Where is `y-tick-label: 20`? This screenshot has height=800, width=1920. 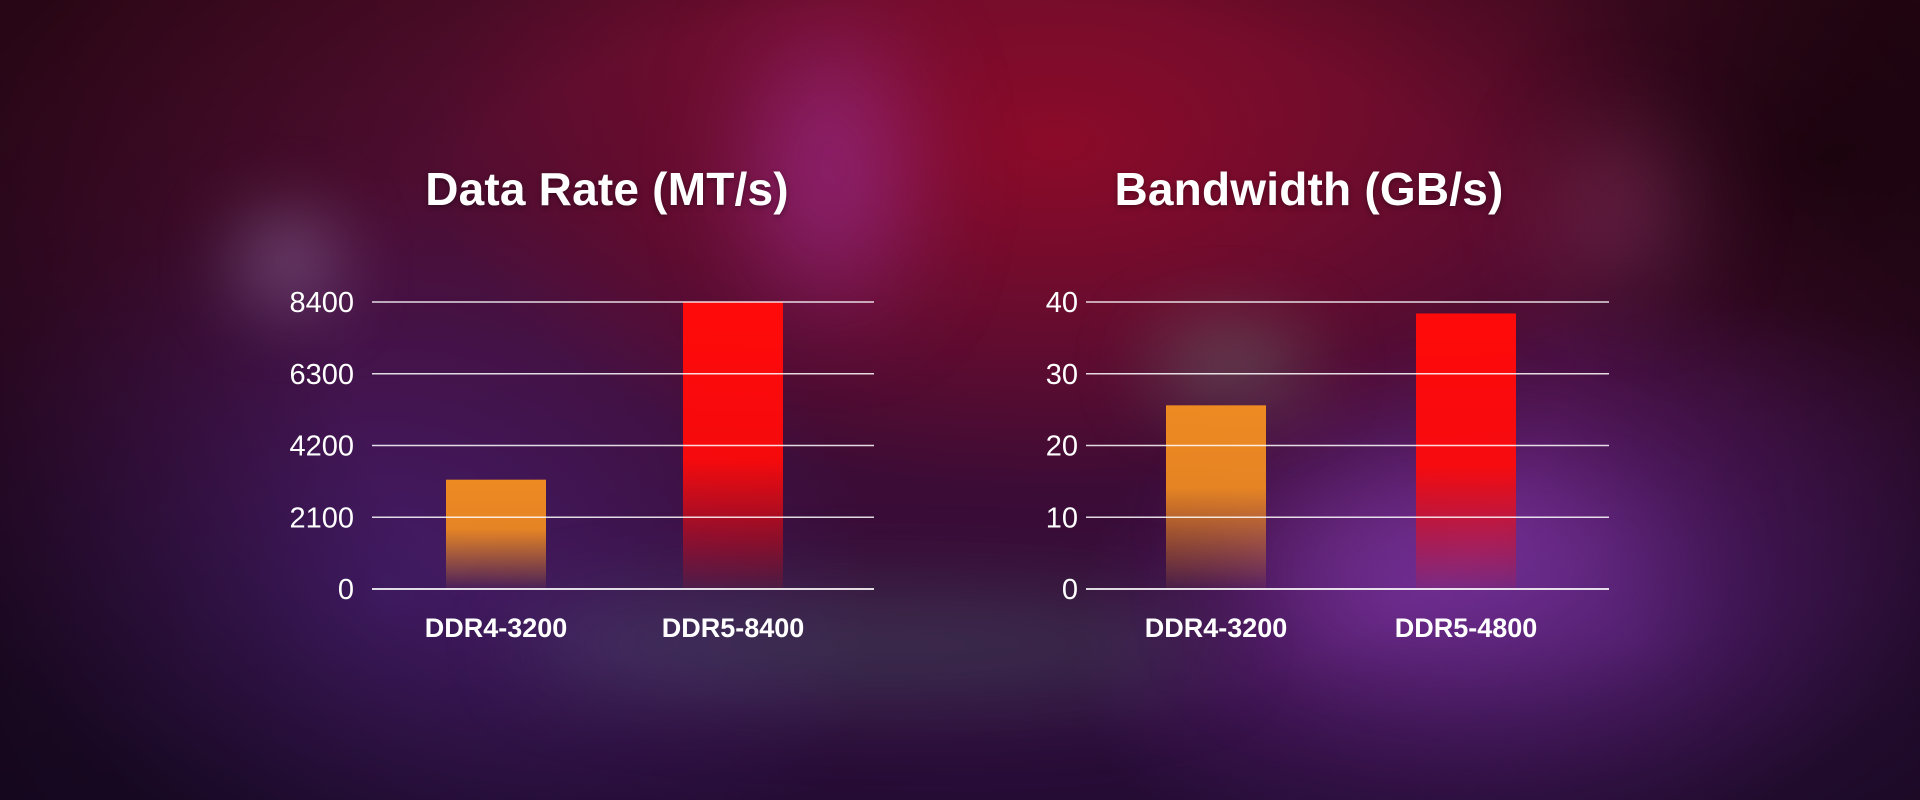 y-tick-label: 20 is located at coordinates (1062, 447).